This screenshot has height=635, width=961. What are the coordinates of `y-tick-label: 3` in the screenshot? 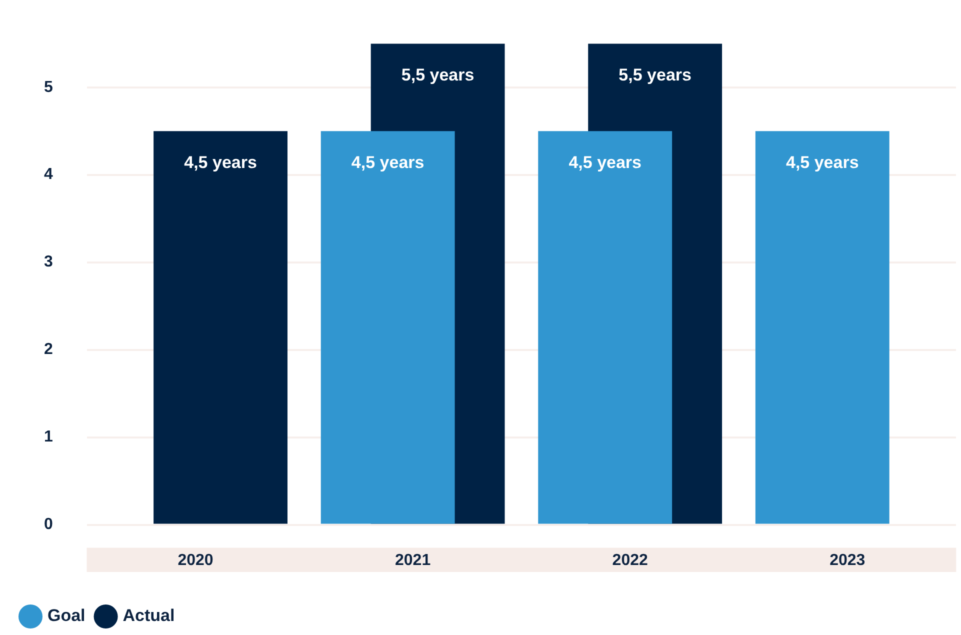 It's located at (48, 262).